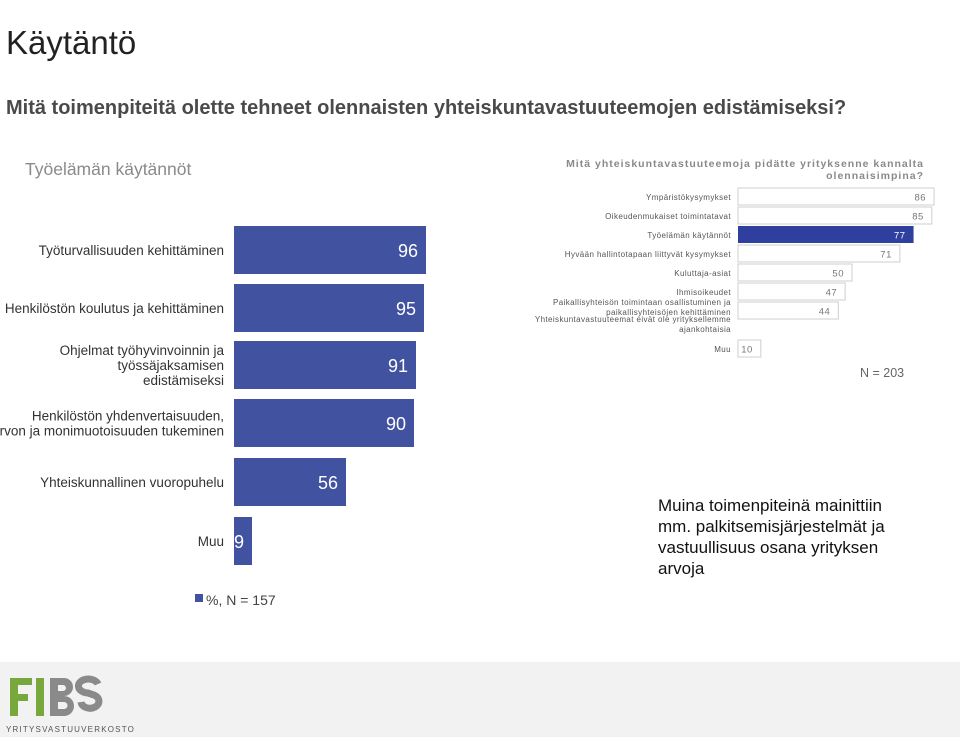 Image resolution: width=960 pixels, height=737 pixels. I want to click on right-bar-value: 47, so click(832, 293).